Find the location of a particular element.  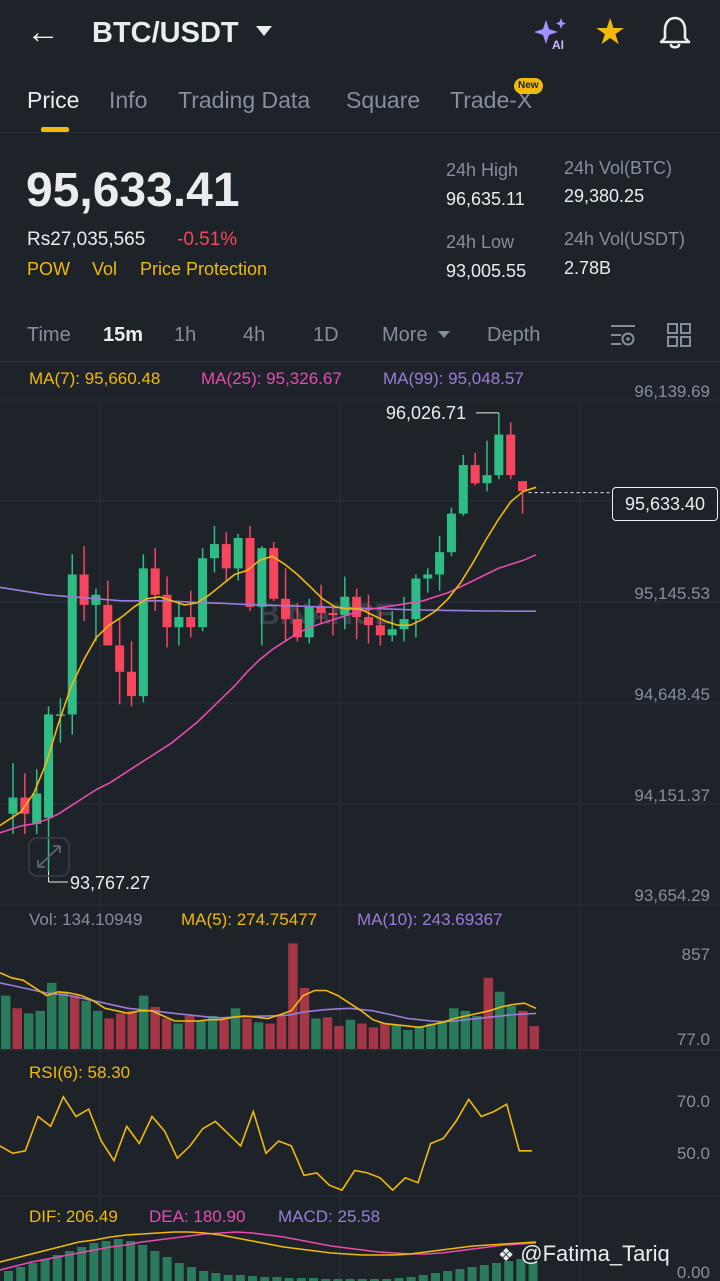

bell-icon is located at coordinates (675, 33).